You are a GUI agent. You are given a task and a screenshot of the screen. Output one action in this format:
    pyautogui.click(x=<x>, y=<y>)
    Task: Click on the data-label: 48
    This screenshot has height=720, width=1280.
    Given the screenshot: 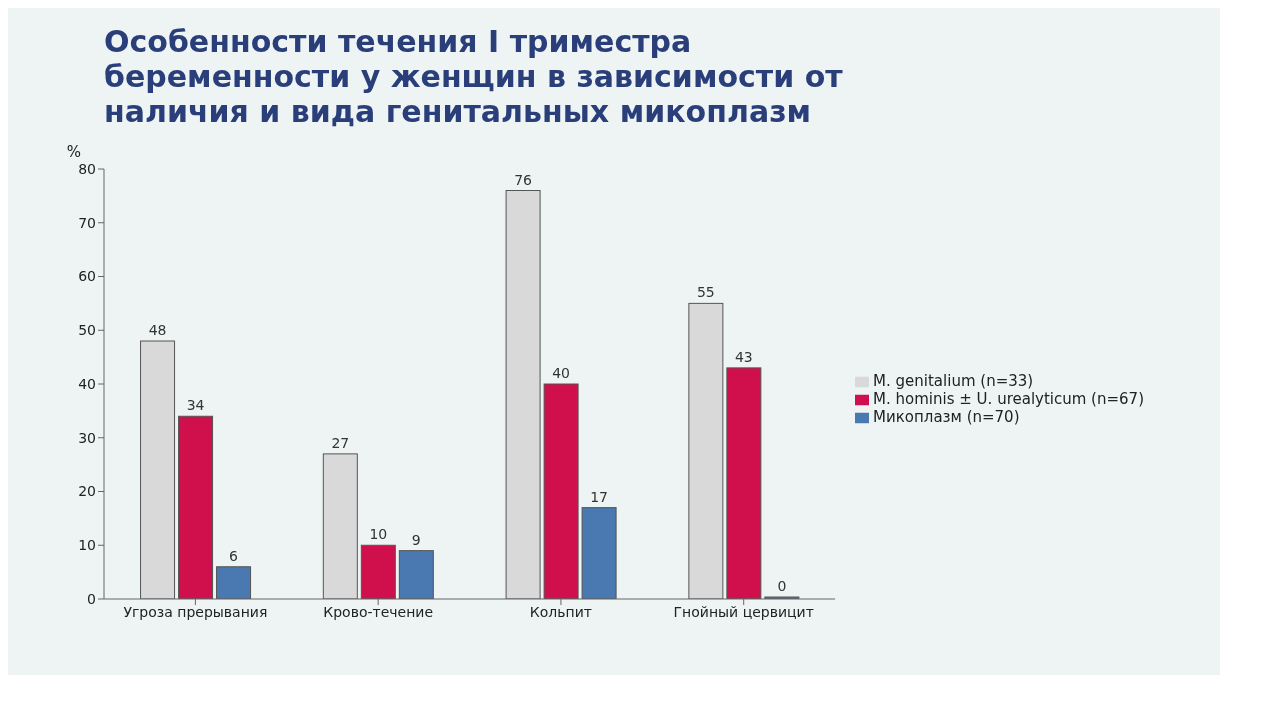 What is the action you would take?
    pyautogui.click(x=157, y=330)
    